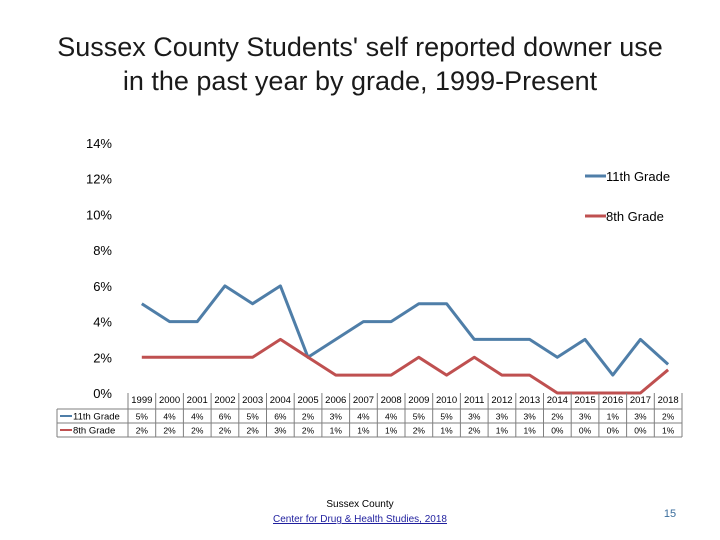  Describe the element at coordinates (474, 400) in the screenshot. I see `x-tick-label: 2011` at that location.